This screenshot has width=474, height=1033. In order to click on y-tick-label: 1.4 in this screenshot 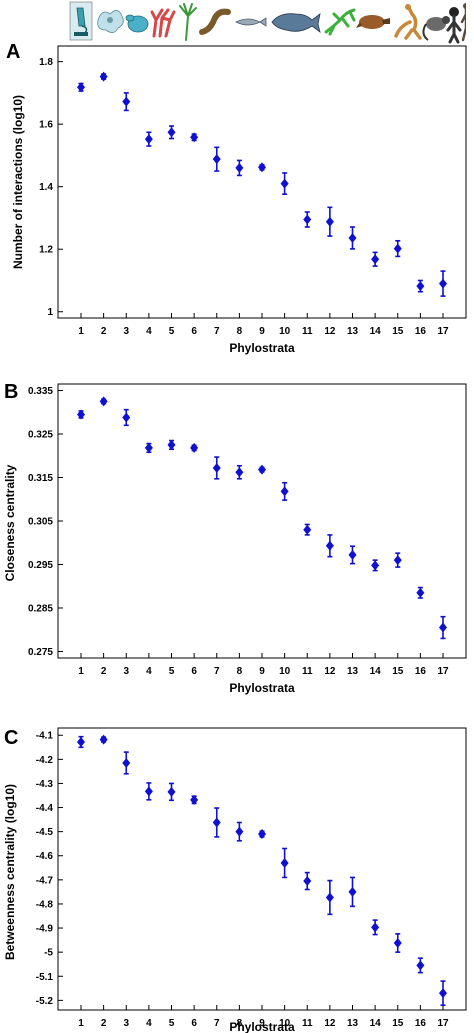, I will do `click(46, 187)`.